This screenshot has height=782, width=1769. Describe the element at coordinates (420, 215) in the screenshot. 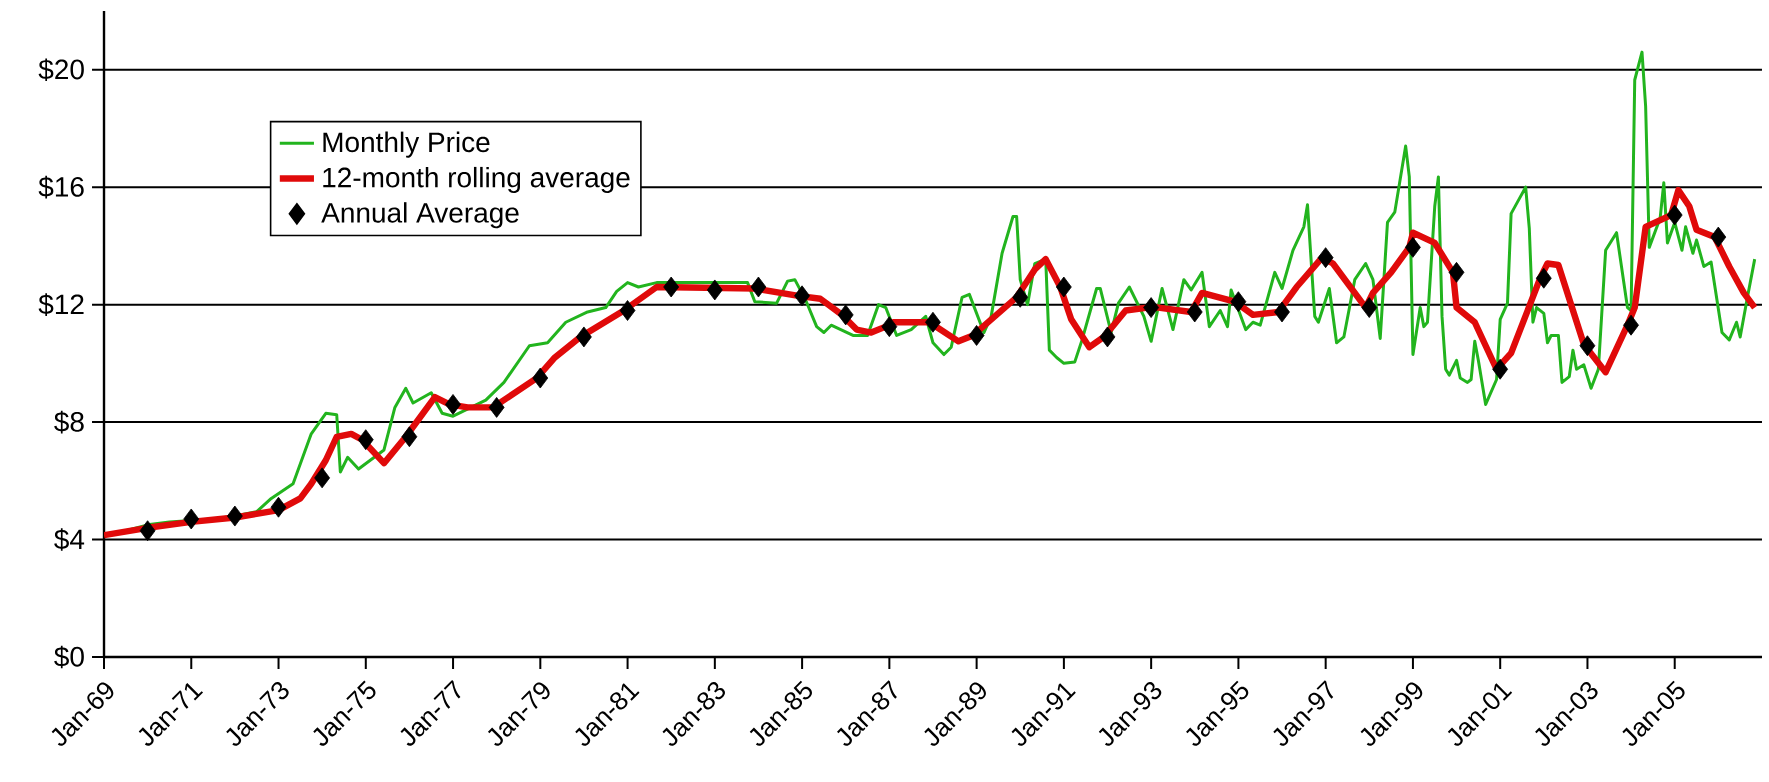

I see `legend-label: Annual Average` at that location.